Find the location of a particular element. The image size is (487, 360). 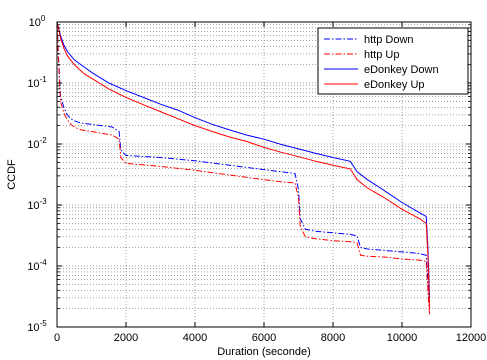

legend-label: http Down is located at coordinates (389, 40).